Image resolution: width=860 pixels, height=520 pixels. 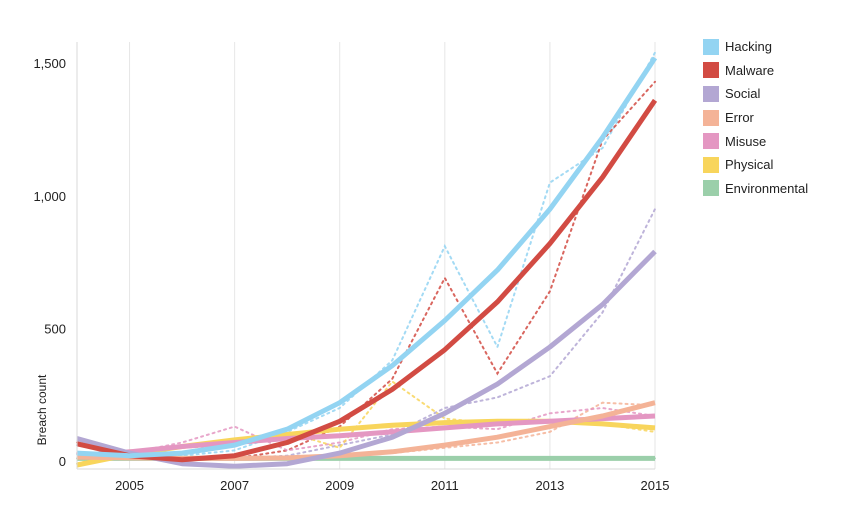 I want to click on x-tick-label: 2009, so click(x=339, y=485).